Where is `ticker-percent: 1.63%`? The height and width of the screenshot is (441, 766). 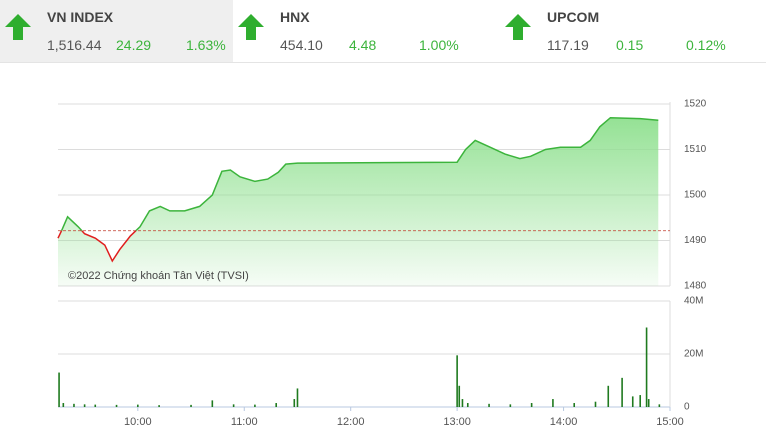
ticker-percent: 1.63% is located at coordinates (206, 45).